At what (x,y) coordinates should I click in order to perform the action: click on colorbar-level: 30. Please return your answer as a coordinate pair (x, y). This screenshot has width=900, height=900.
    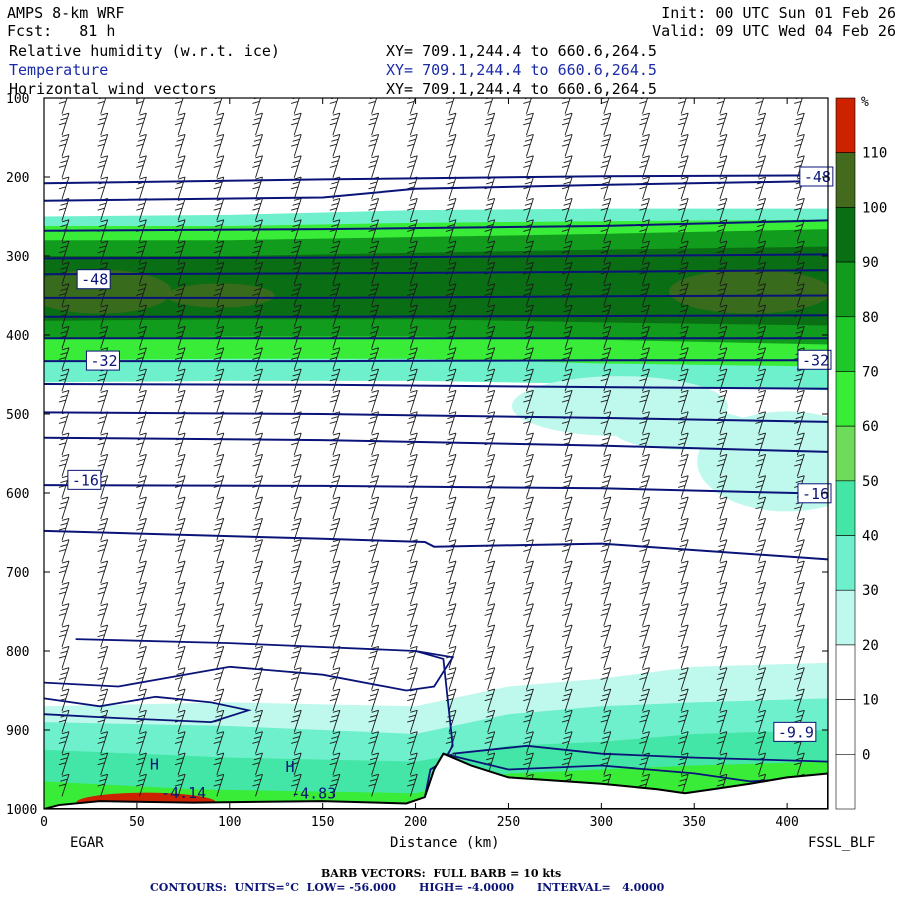
    Looking at the image, I should click on (870, 591).